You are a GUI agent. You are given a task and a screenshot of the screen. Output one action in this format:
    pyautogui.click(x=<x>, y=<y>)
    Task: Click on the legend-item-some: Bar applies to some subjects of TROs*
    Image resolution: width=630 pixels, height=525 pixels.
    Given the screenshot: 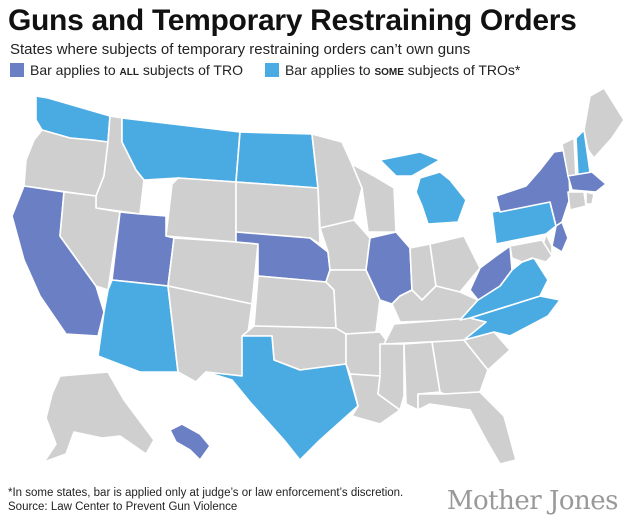 What is the action you would take?
    pyautogui.click(x=392, y=70)
    